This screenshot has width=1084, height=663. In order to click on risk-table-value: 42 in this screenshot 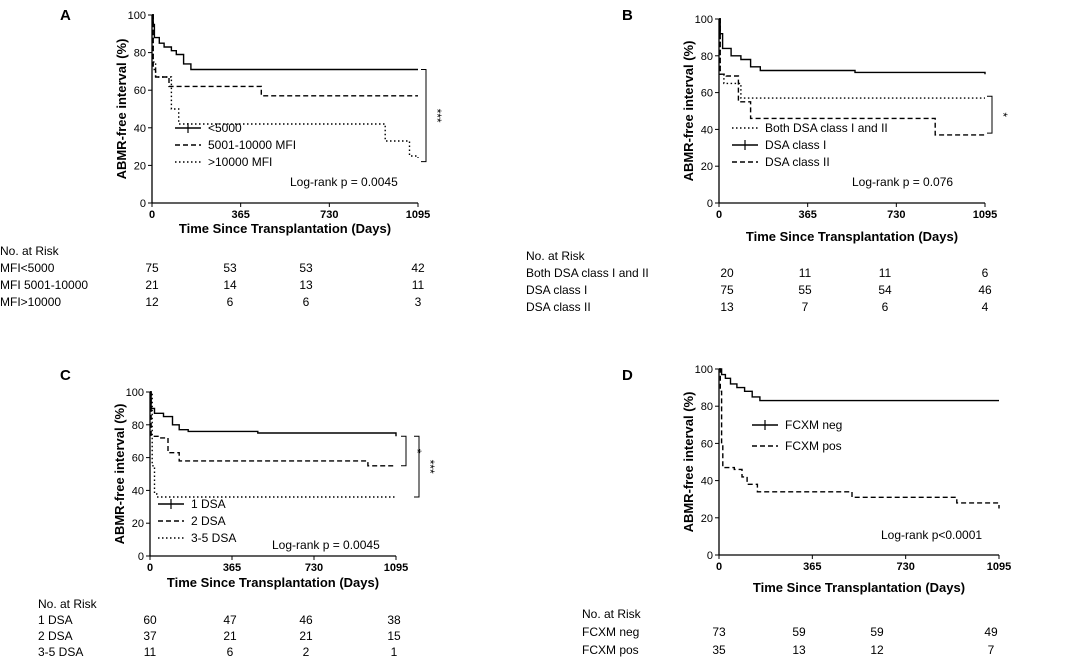, I will do `click(418, 268)`.